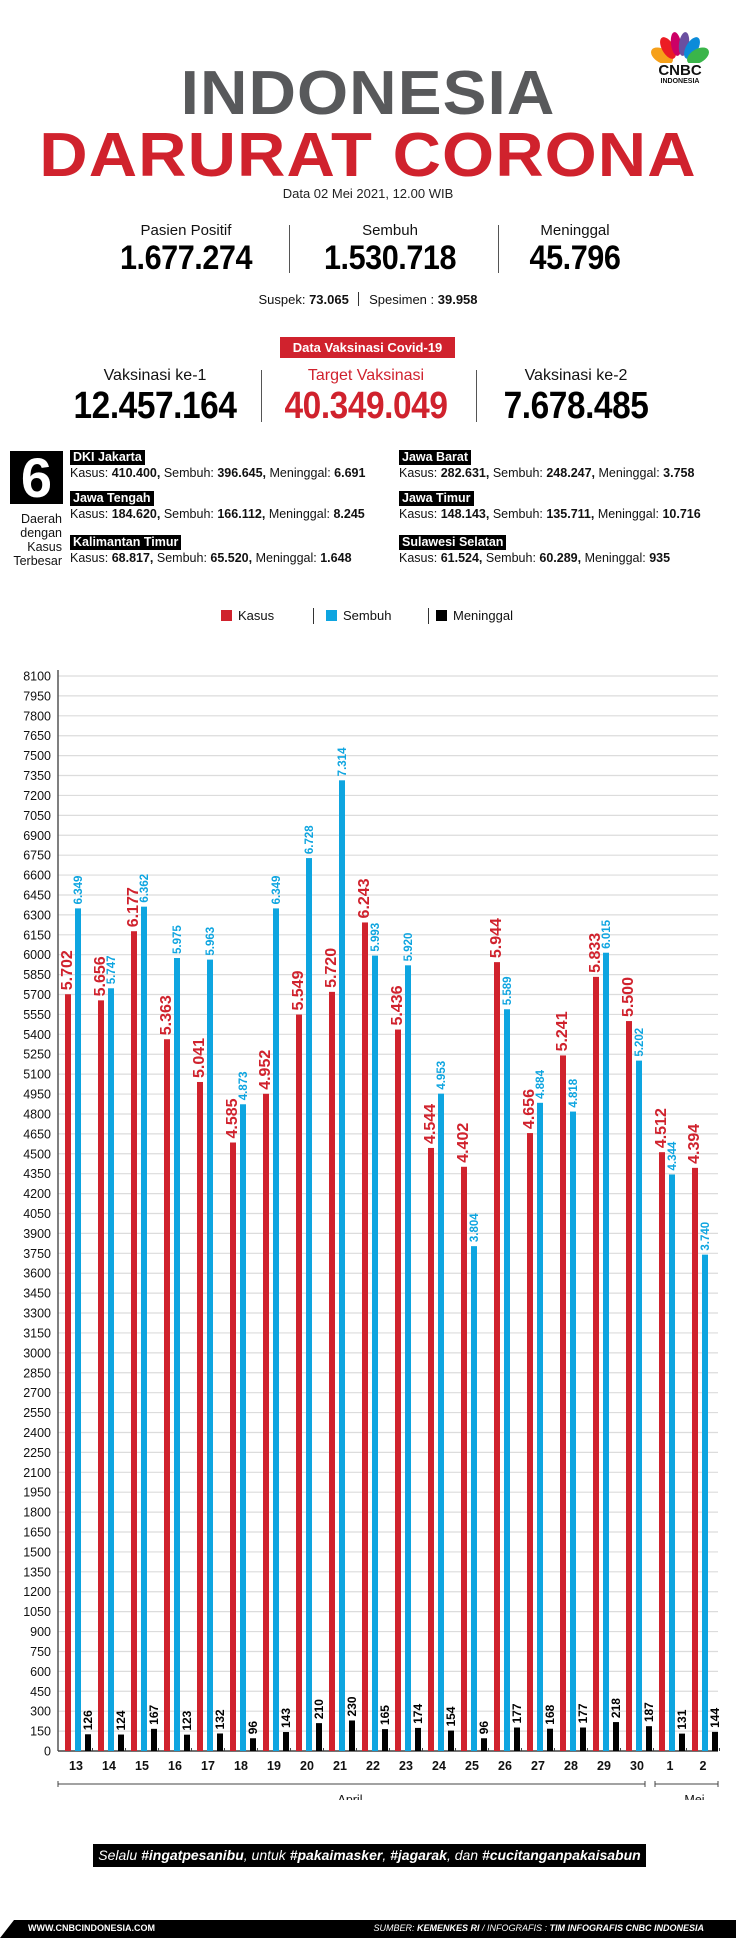 The height and width of the screenshot is (1938, 736). What do you see at coordinates (595, 953) in the screenshot?
I see `data-label-kasus: 5.833` at bounding box center [595, 953].